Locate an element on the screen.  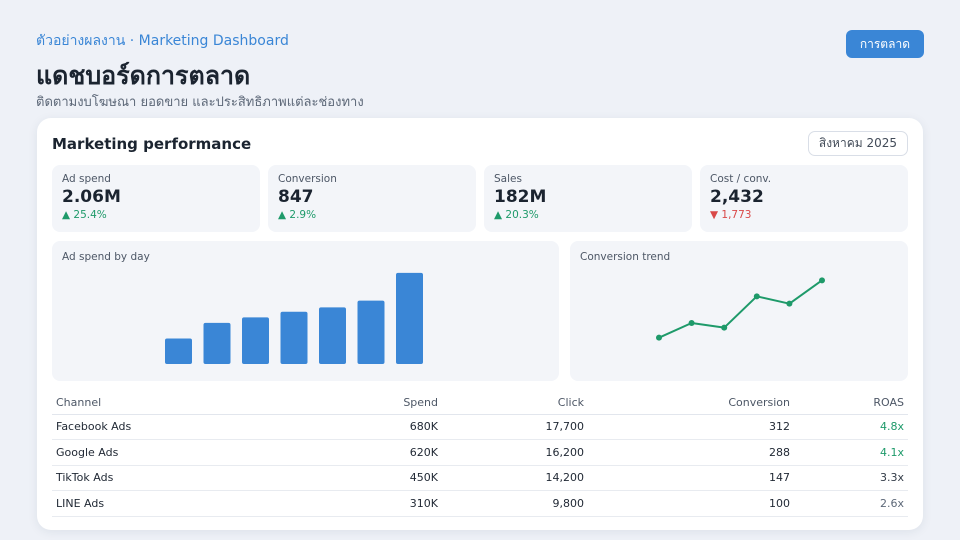
click-cell: 16,200 is located at coordinates (515, 452).